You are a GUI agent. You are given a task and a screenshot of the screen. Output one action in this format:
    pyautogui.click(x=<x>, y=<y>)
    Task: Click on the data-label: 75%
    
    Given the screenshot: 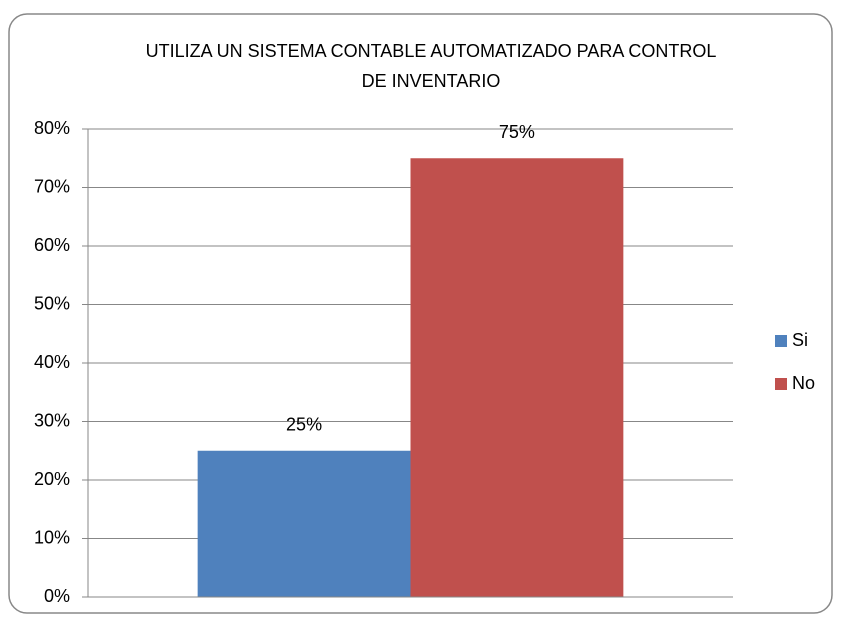 What is the action you would take?
    pyautogui.click(x=517, y=132)
    